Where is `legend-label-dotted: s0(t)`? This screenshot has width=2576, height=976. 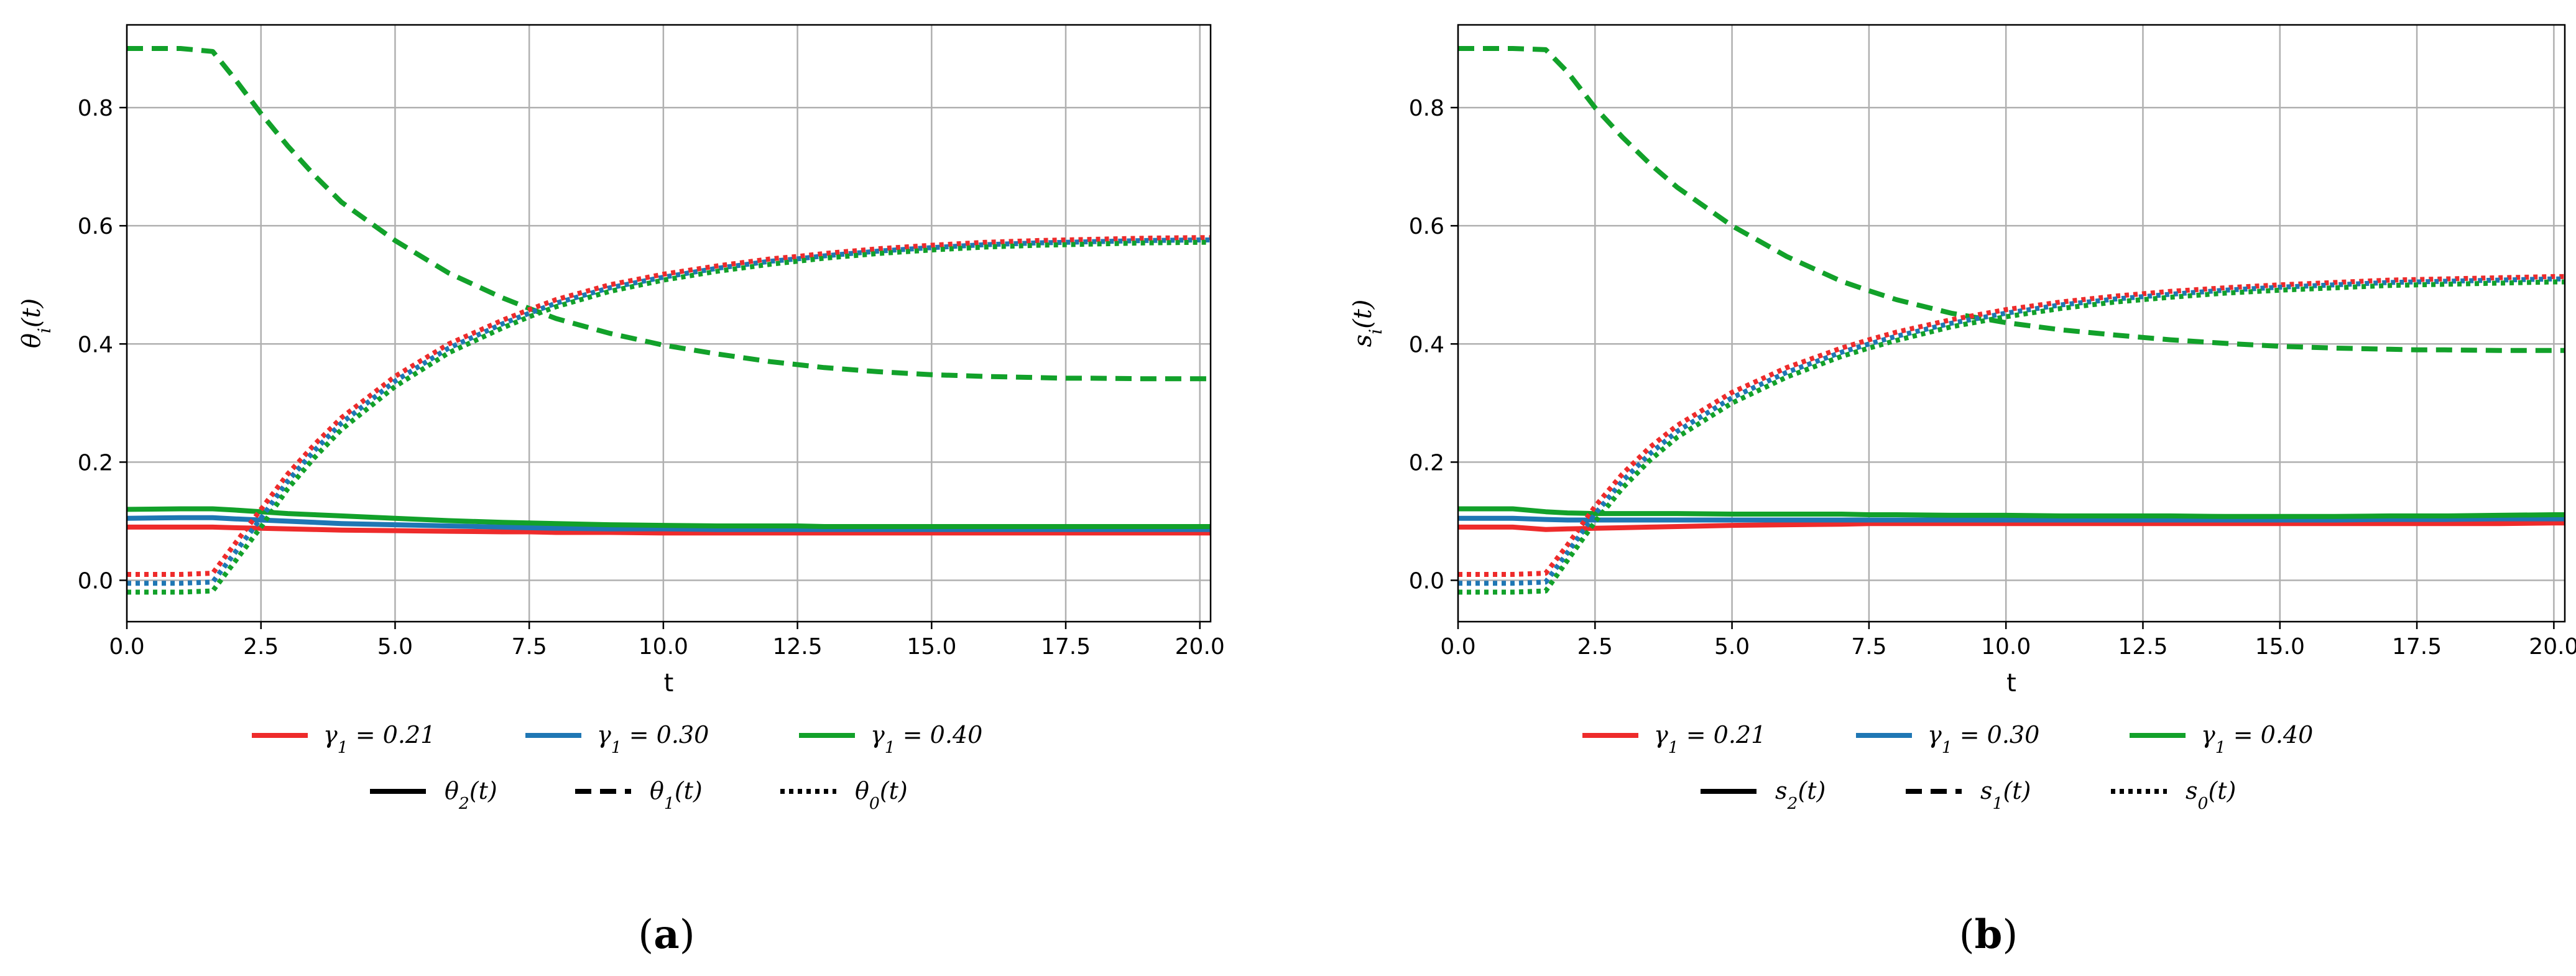
legend-label-dotted: s0(t) is located at coordinates (2211, 795).